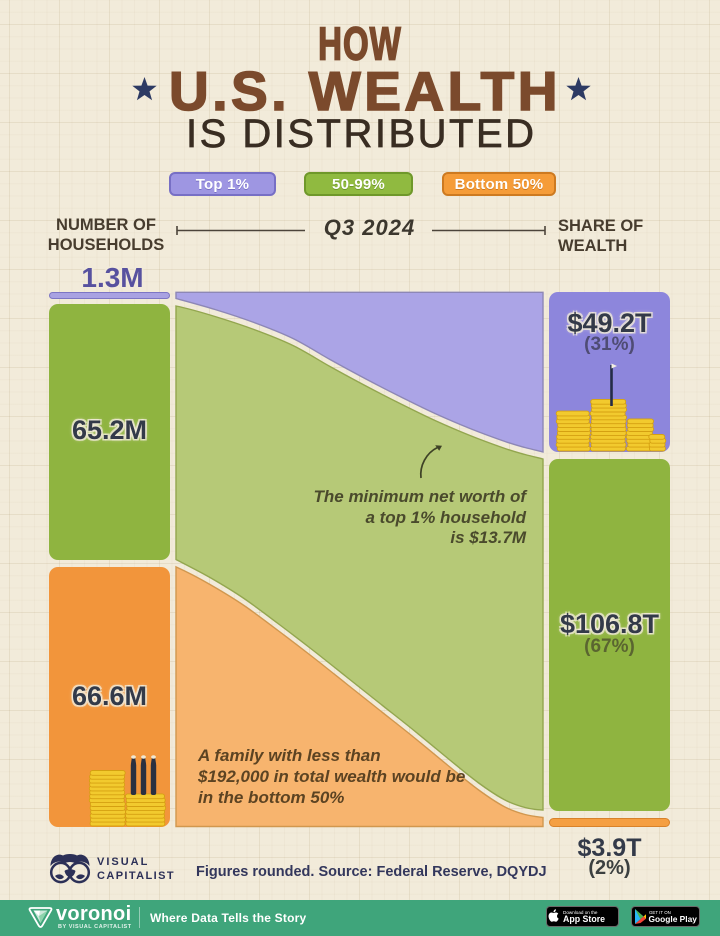 The image size is (720, 936). What do you see at coordinates (584, 919) in the screenshot?
I see `svg-text: App Store` at bounding box center [584, 919].